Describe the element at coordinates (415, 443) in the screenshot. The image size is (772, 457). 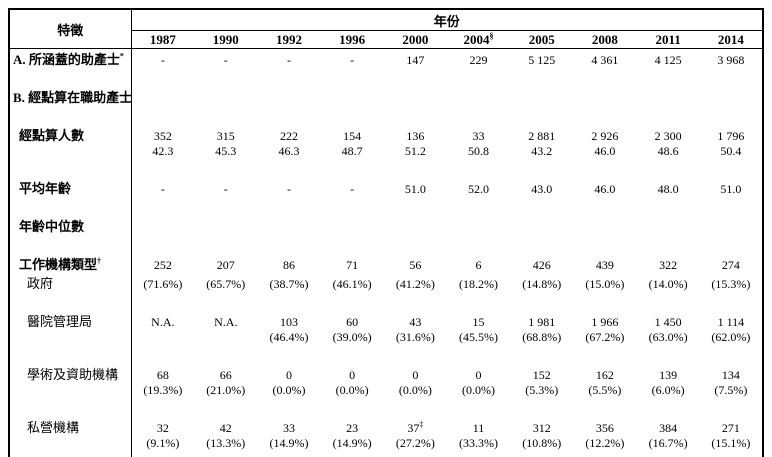
I see `table-cell: (27.2%)` at that location.